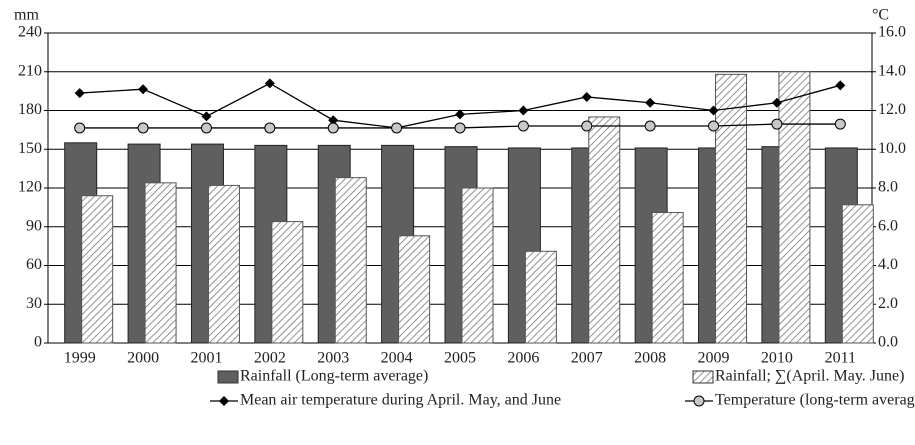  Describe the element at coordinates (34, 264) in the screenshot. I see `y-tick-label: 60` at that location.